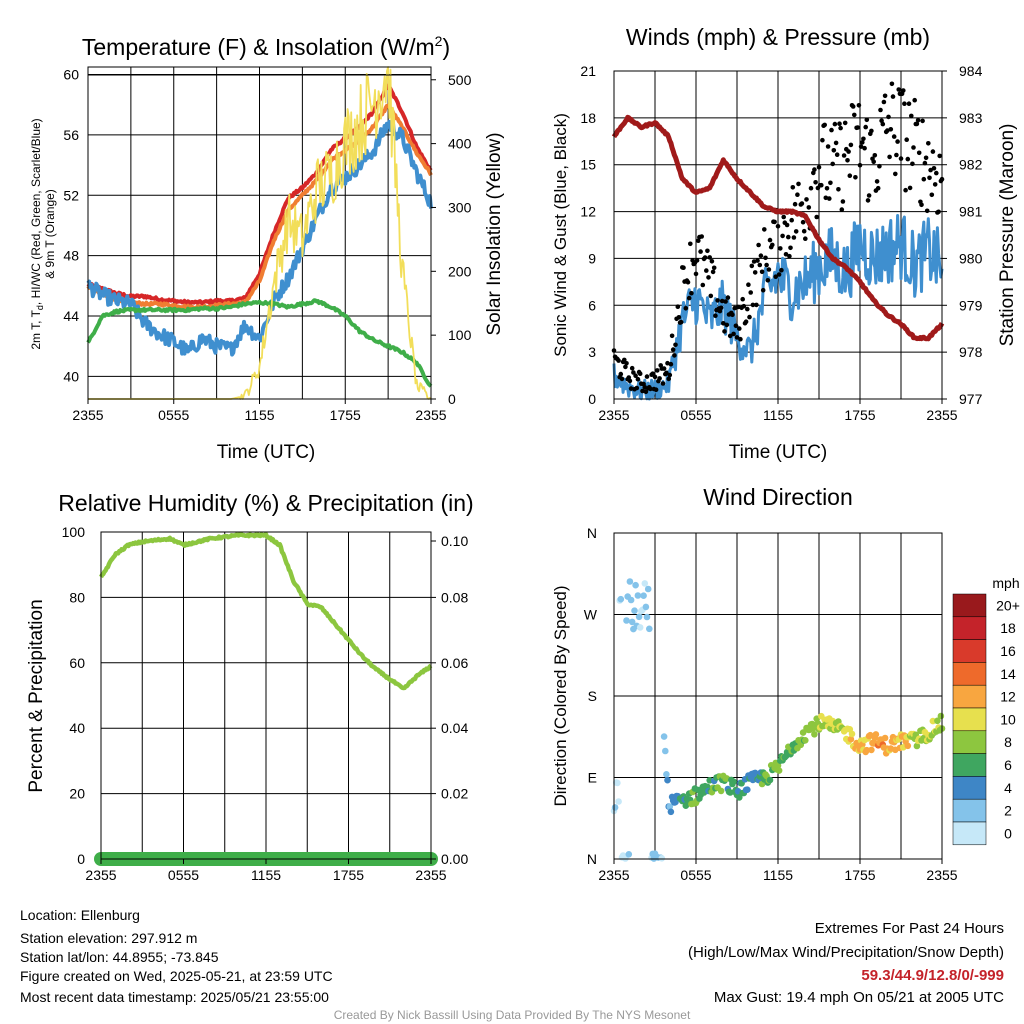  Describe the element at coordinates (50, 234) in the screenshot. I see `temperature-left-axis-label-line2: & 9m T (Orange)` at that location.